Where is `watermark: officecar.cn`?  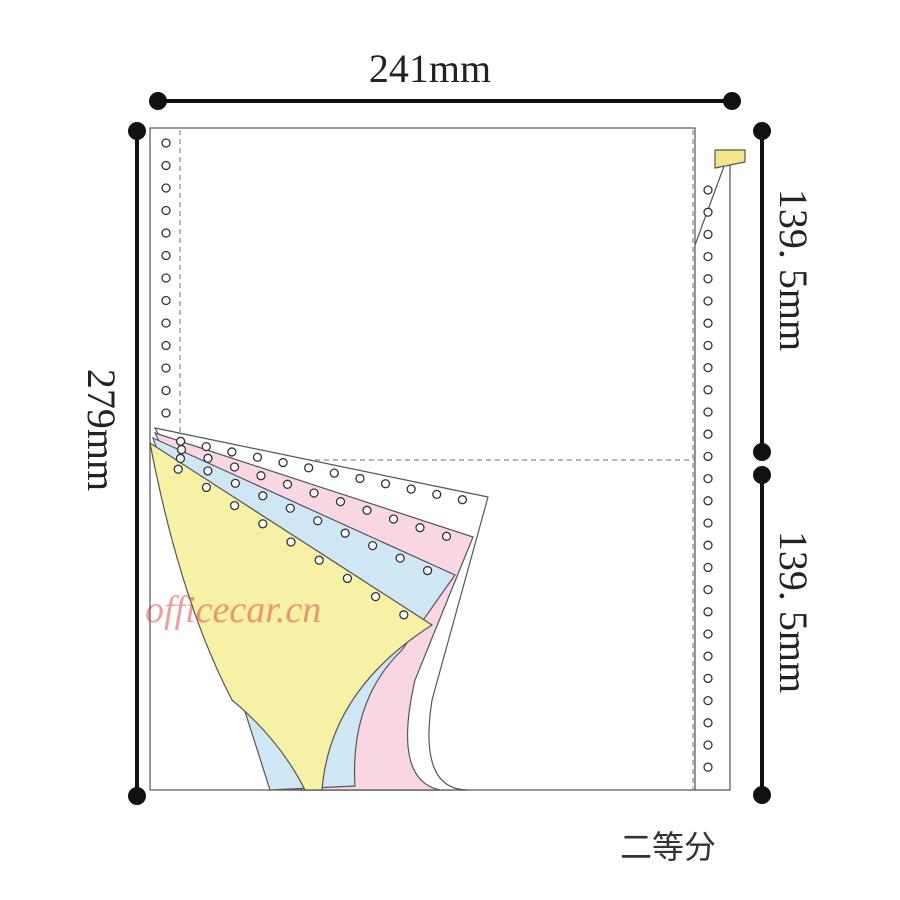 watermark: officecar.cn is located at coordinates (233, 610).